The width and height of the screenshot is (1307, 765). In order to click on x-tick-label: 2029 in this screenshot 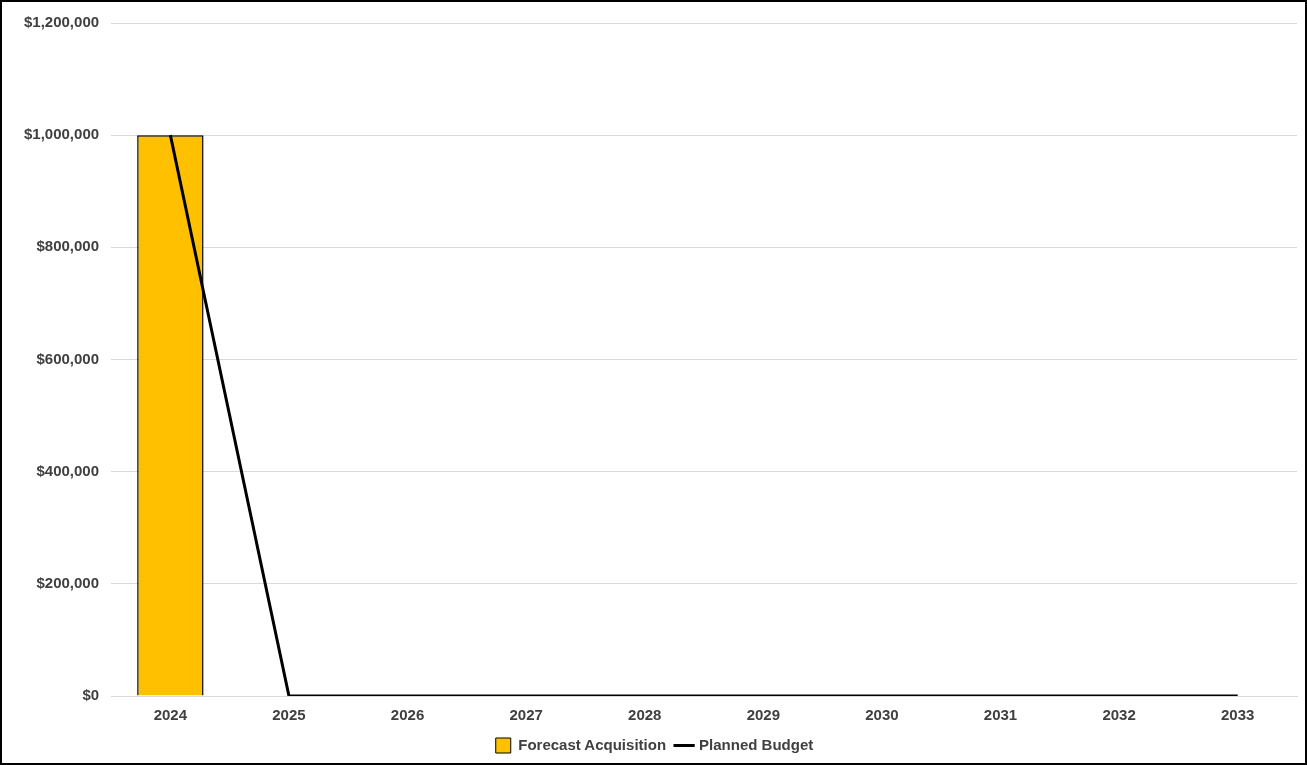, I will do `click(763, 715)`.